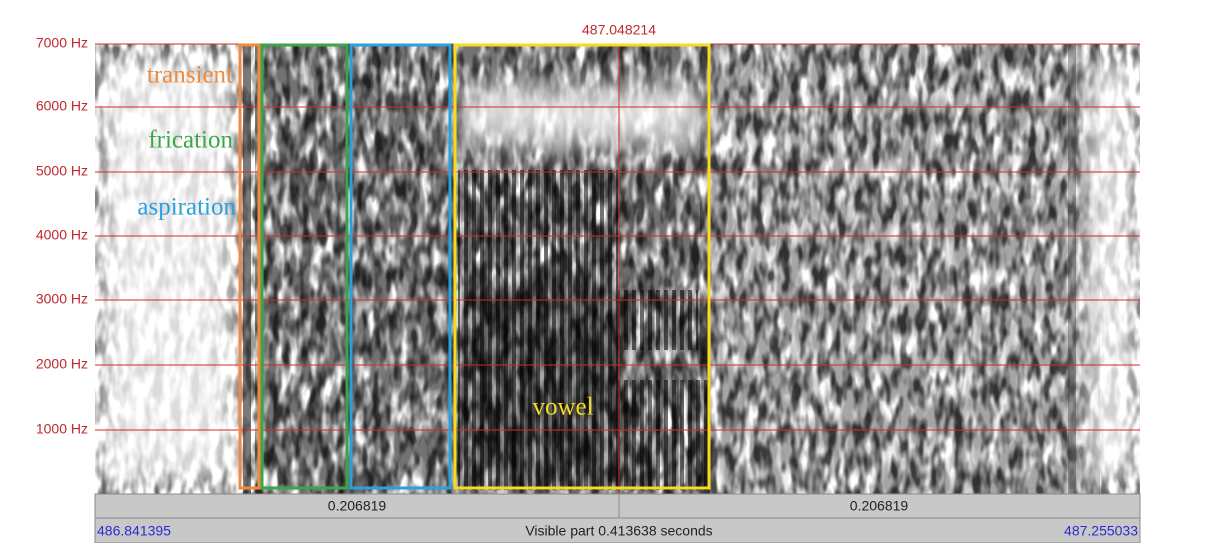  What do you see at coordinates (1101, 531) in the screenshot?
I see `end-time: 487.255033` at bounding box center [1101, 531].